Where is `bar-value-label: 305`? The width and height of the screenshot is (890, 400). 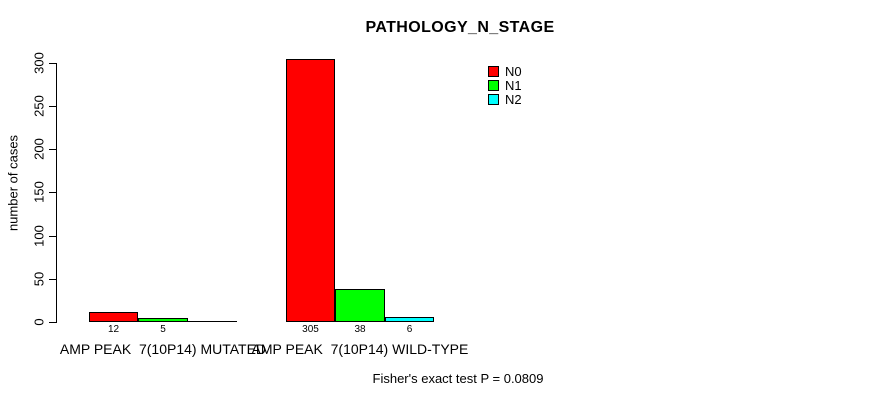
bar-value-label: 305 is located at coordinates (310, 329).